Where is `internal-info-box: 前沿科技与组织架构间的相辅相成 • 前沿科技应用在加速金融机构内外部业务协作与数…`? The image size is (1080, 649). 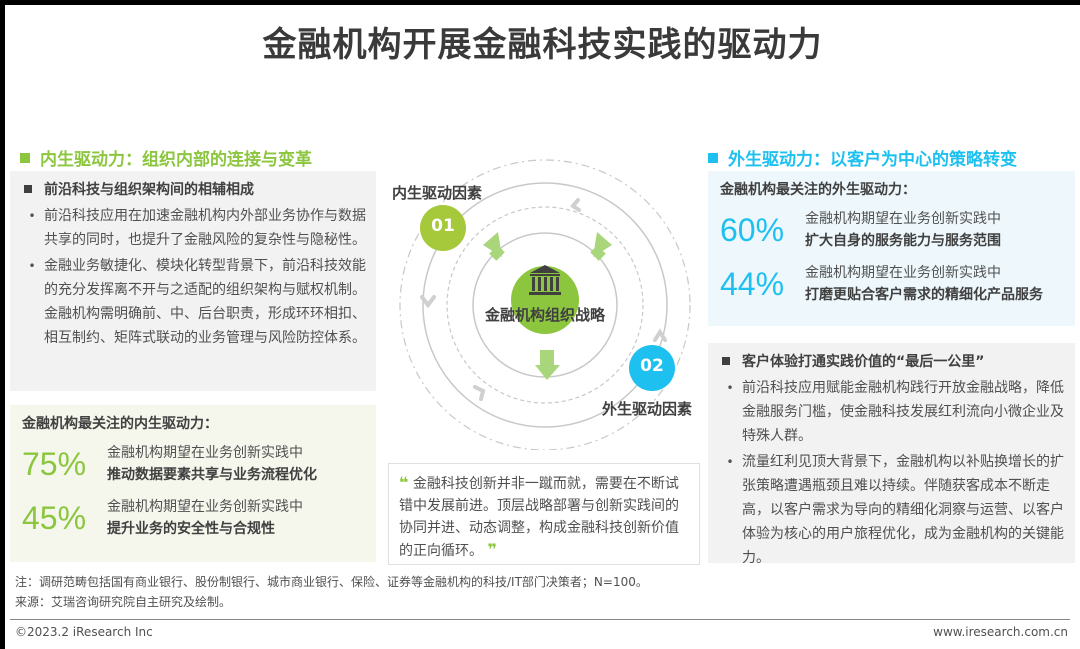
internal-info-box: 前沿科技与组织架构间的相辅相成 • 前沿科技应用在加速金融机构内外部业务协作与数… is located at coordinates (193, 281).